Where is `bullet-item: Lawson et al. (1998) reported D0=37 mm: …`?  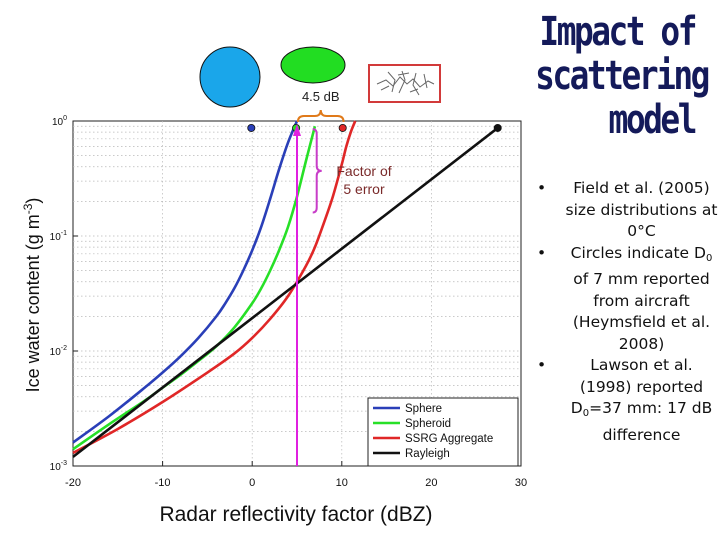
bullet-item: Lawson et al. (1998) reported D0=37 mm: … is located at coordinates (625, 400).